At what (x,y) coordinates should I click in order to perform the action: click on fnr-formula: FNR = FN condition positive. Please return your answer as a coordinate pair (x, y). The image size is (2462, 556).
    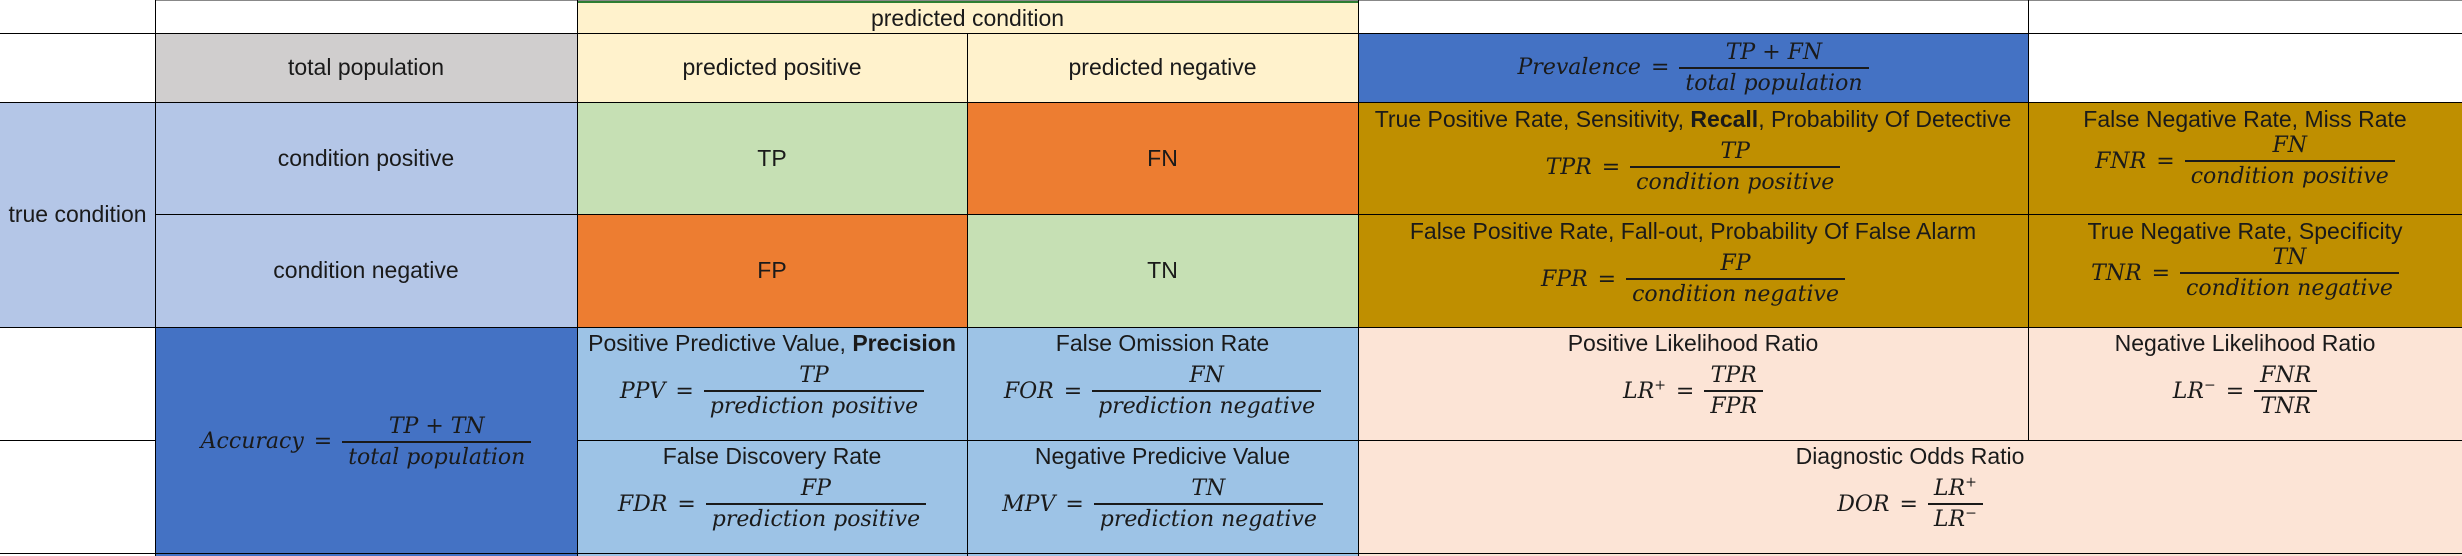
    Looking at the image, I should click on (2245, 161).